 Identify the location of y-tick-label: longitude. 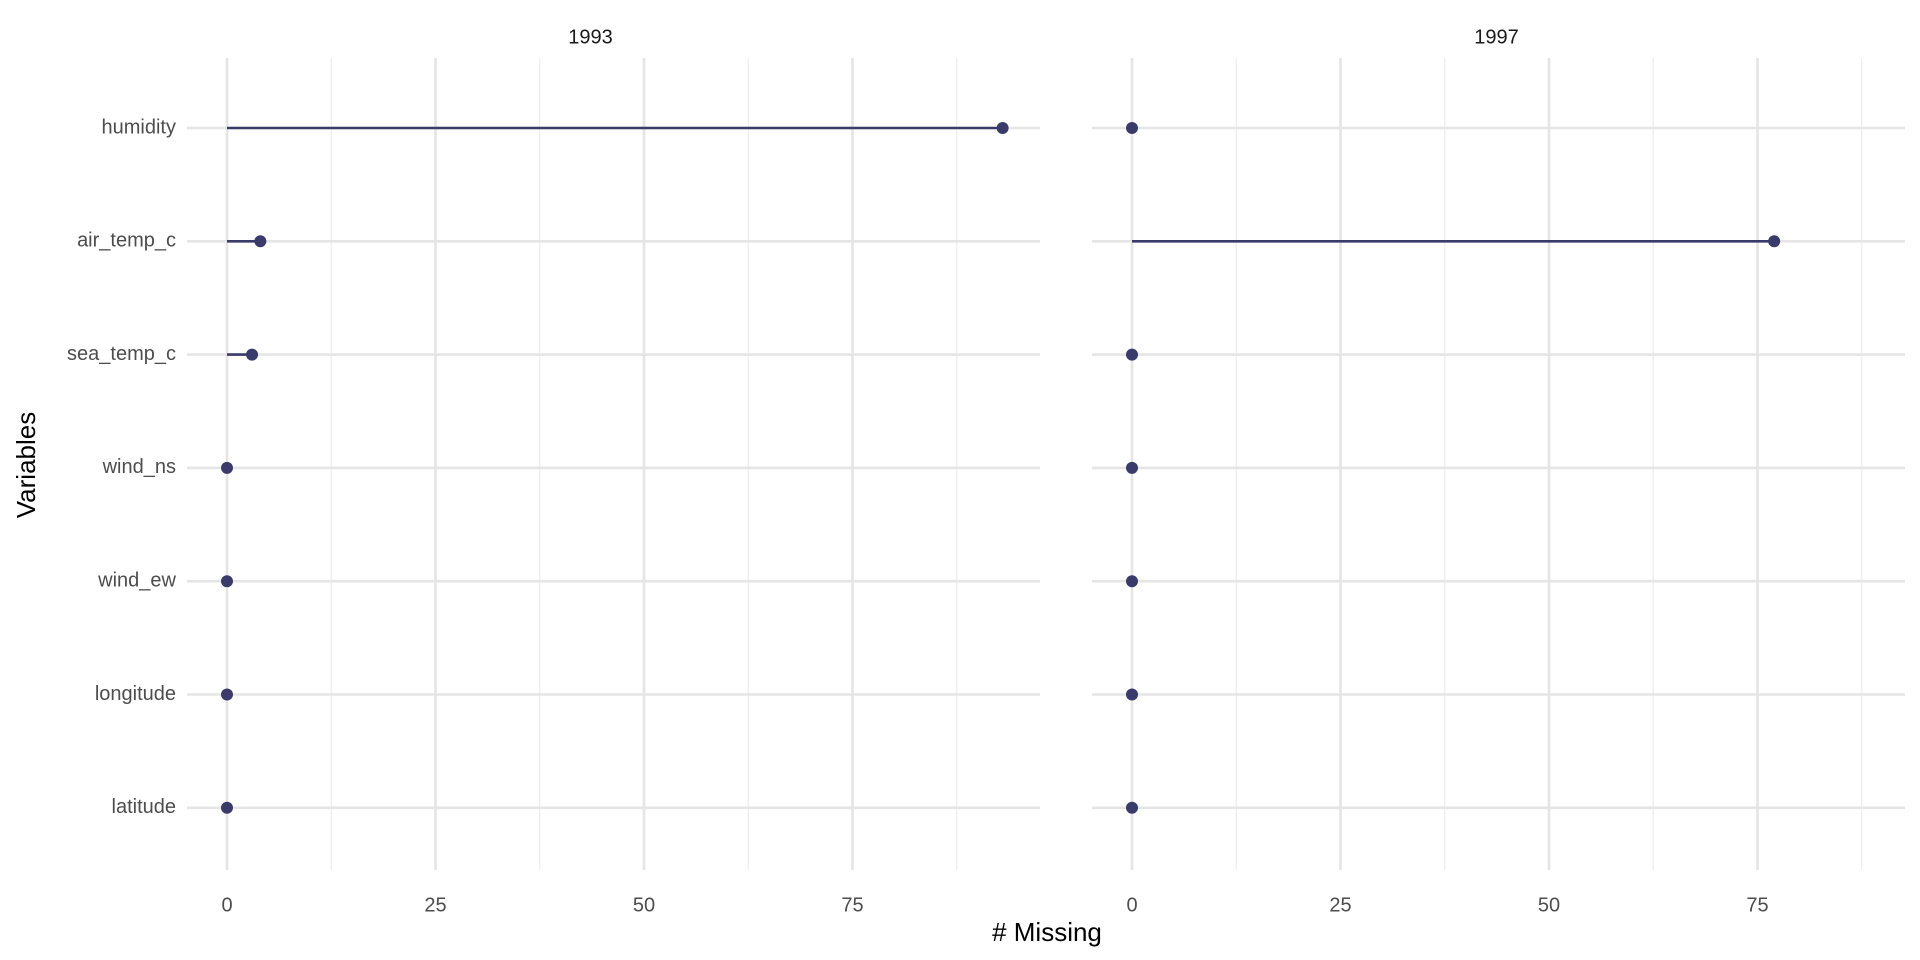
(135, 694).